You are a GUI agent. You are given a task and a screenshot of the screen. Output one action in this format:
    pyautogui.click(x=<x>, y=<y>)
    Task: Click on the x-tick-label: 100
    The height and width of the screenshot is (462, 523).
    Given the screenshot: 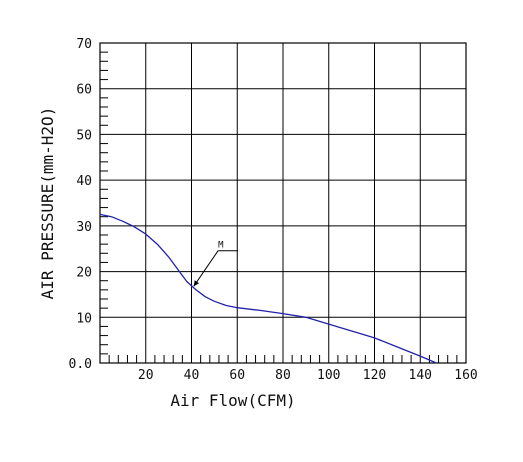 What is the action you would take?
    pyautogui.click(x=328, y=375)
    